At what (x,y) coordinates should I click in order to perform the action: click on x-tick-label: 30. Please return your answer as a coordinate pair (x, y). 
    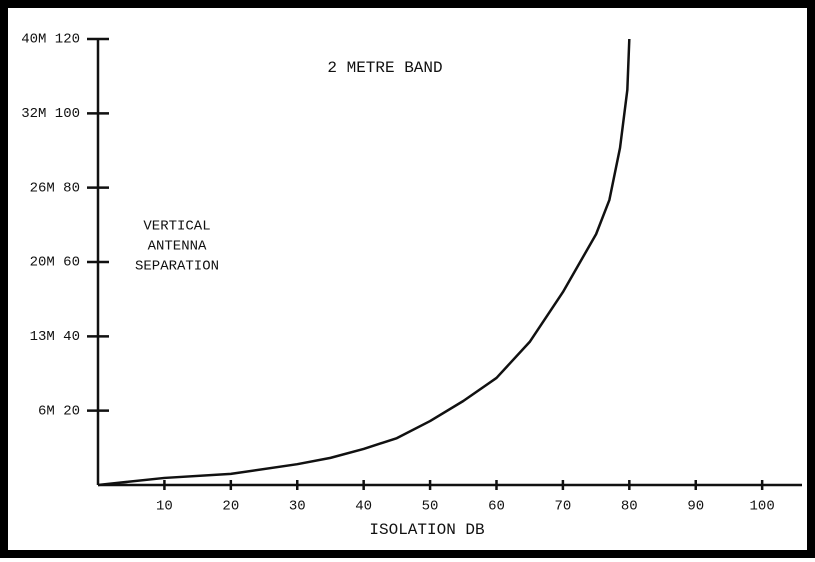
    Looking at the image, I should click on (297, 507).